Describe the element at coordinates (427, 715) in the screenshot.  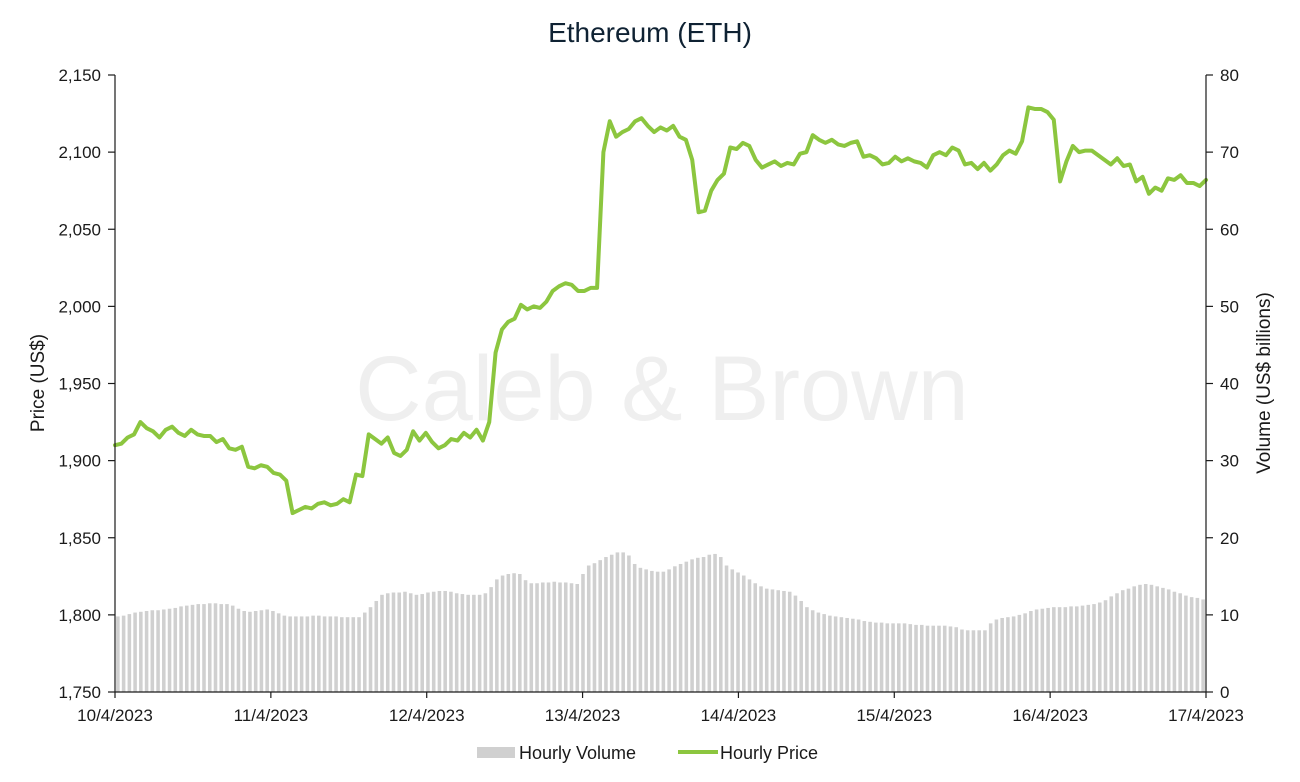
I see `x-tick-label: 12/4/2023` at that location.